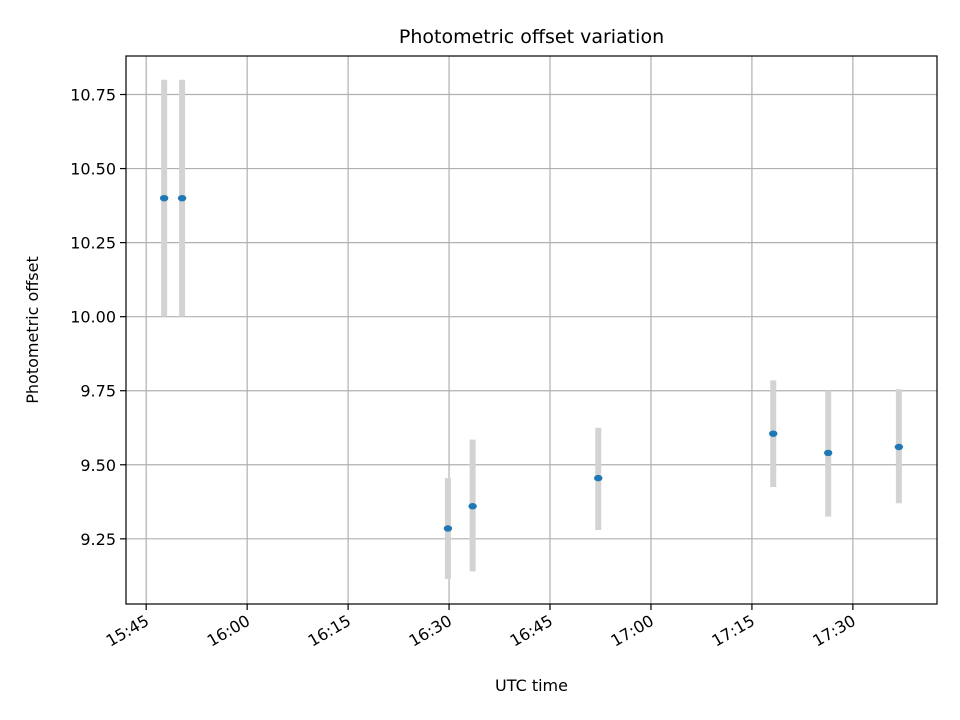 Image resolution: width=960 pixels, height=720 pixels. I want to click on y-tick-label: 10.75, so click(93, 95).